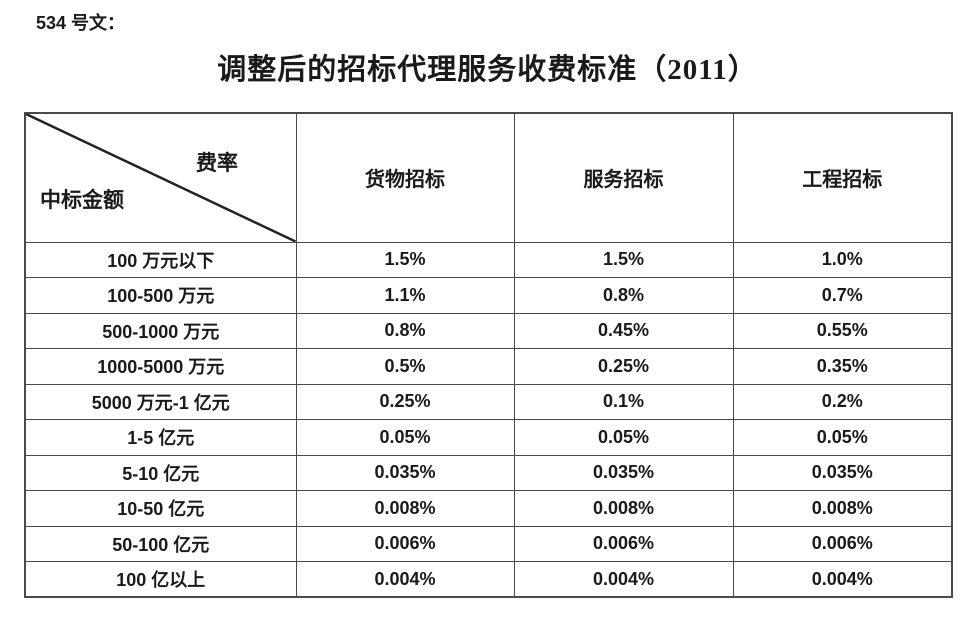 This screenshot has height=629, width=979. What do you see at coordinates (623, 330) in the screenshot?
I see `services-rate-cell: 0.45%` at bounding box center [623, 330].